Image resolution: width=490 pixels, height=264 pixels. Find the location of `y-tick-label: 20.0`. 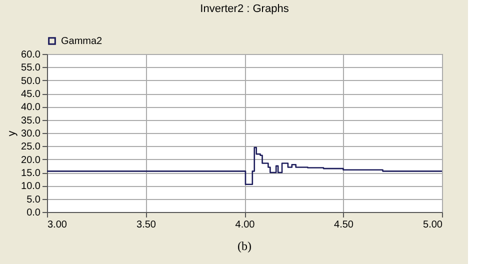

y-tick-label: 20.0 is located at coordinates (31, 160).